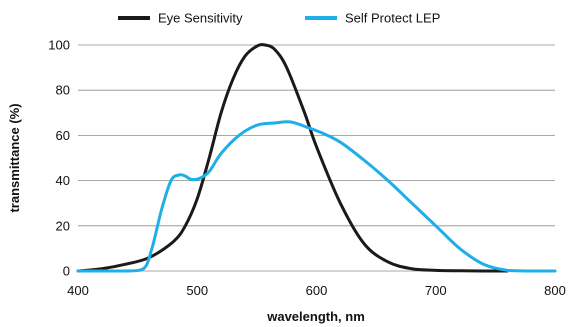 The width and height of the screenshot is (577, 327). I want to click on y-tick-label: 20, so click(63, 225).